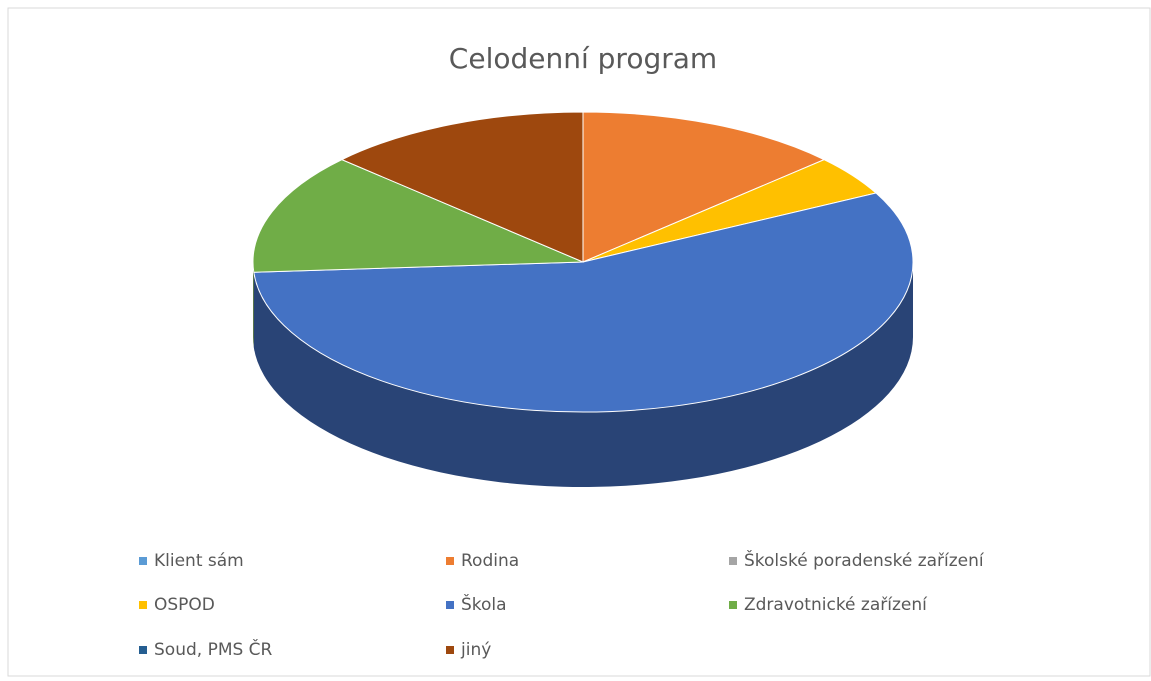  Describe the element at coordinates (836, 605) in the screenshot. I see `legend-label: Zdravotnické zařízení` at that location.